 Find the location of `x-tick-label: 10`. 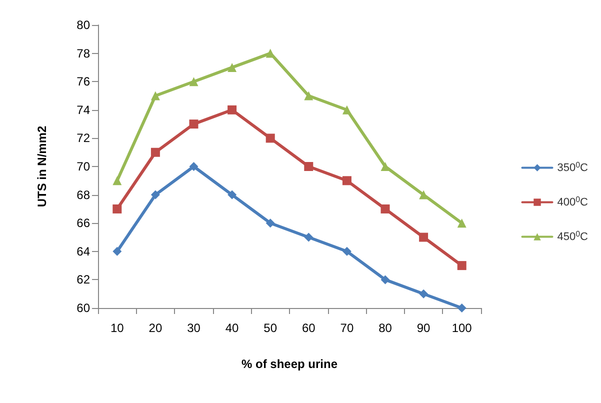

x-tick-label: 10 is located at coordinates (117, 328).